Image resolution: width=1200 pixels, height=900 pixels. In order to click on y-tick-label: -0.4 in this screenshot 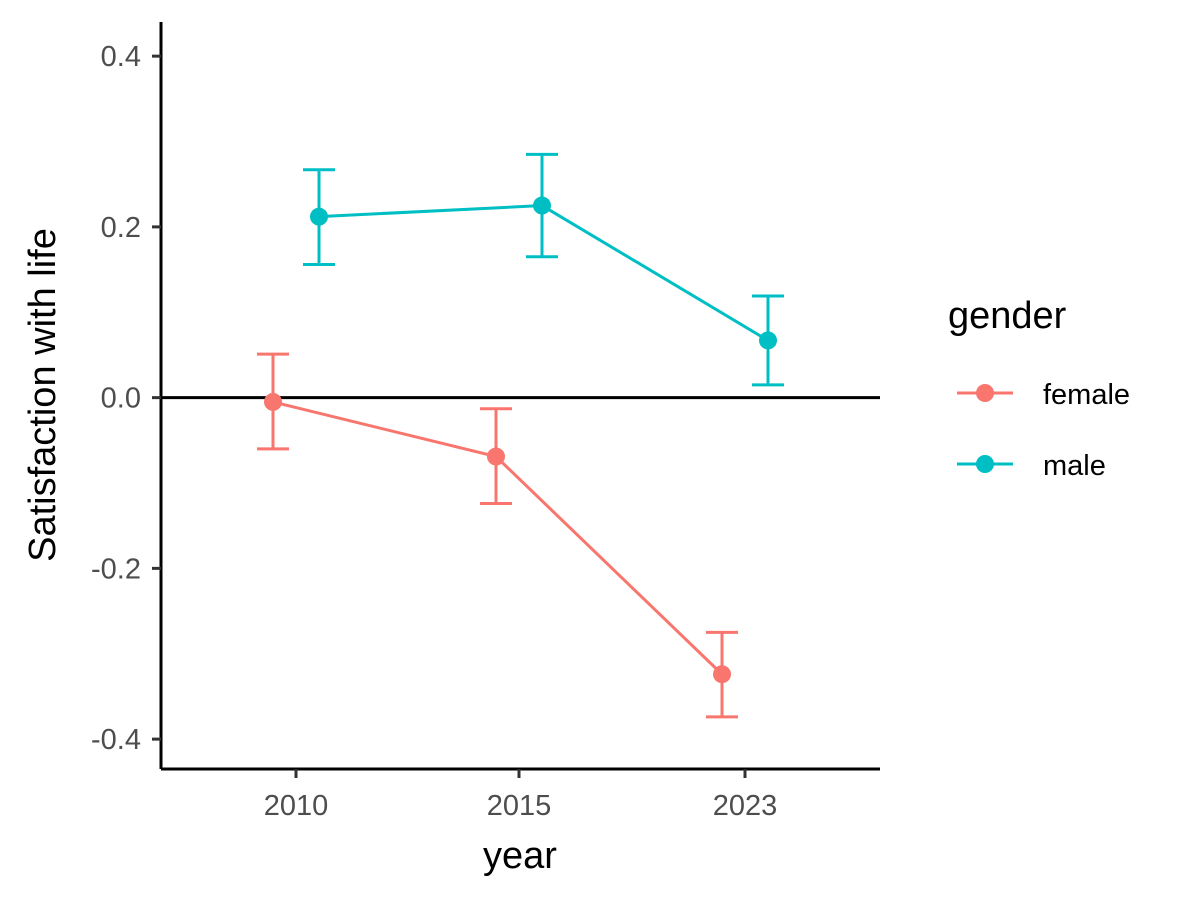, I will do `click(116, 740)`.